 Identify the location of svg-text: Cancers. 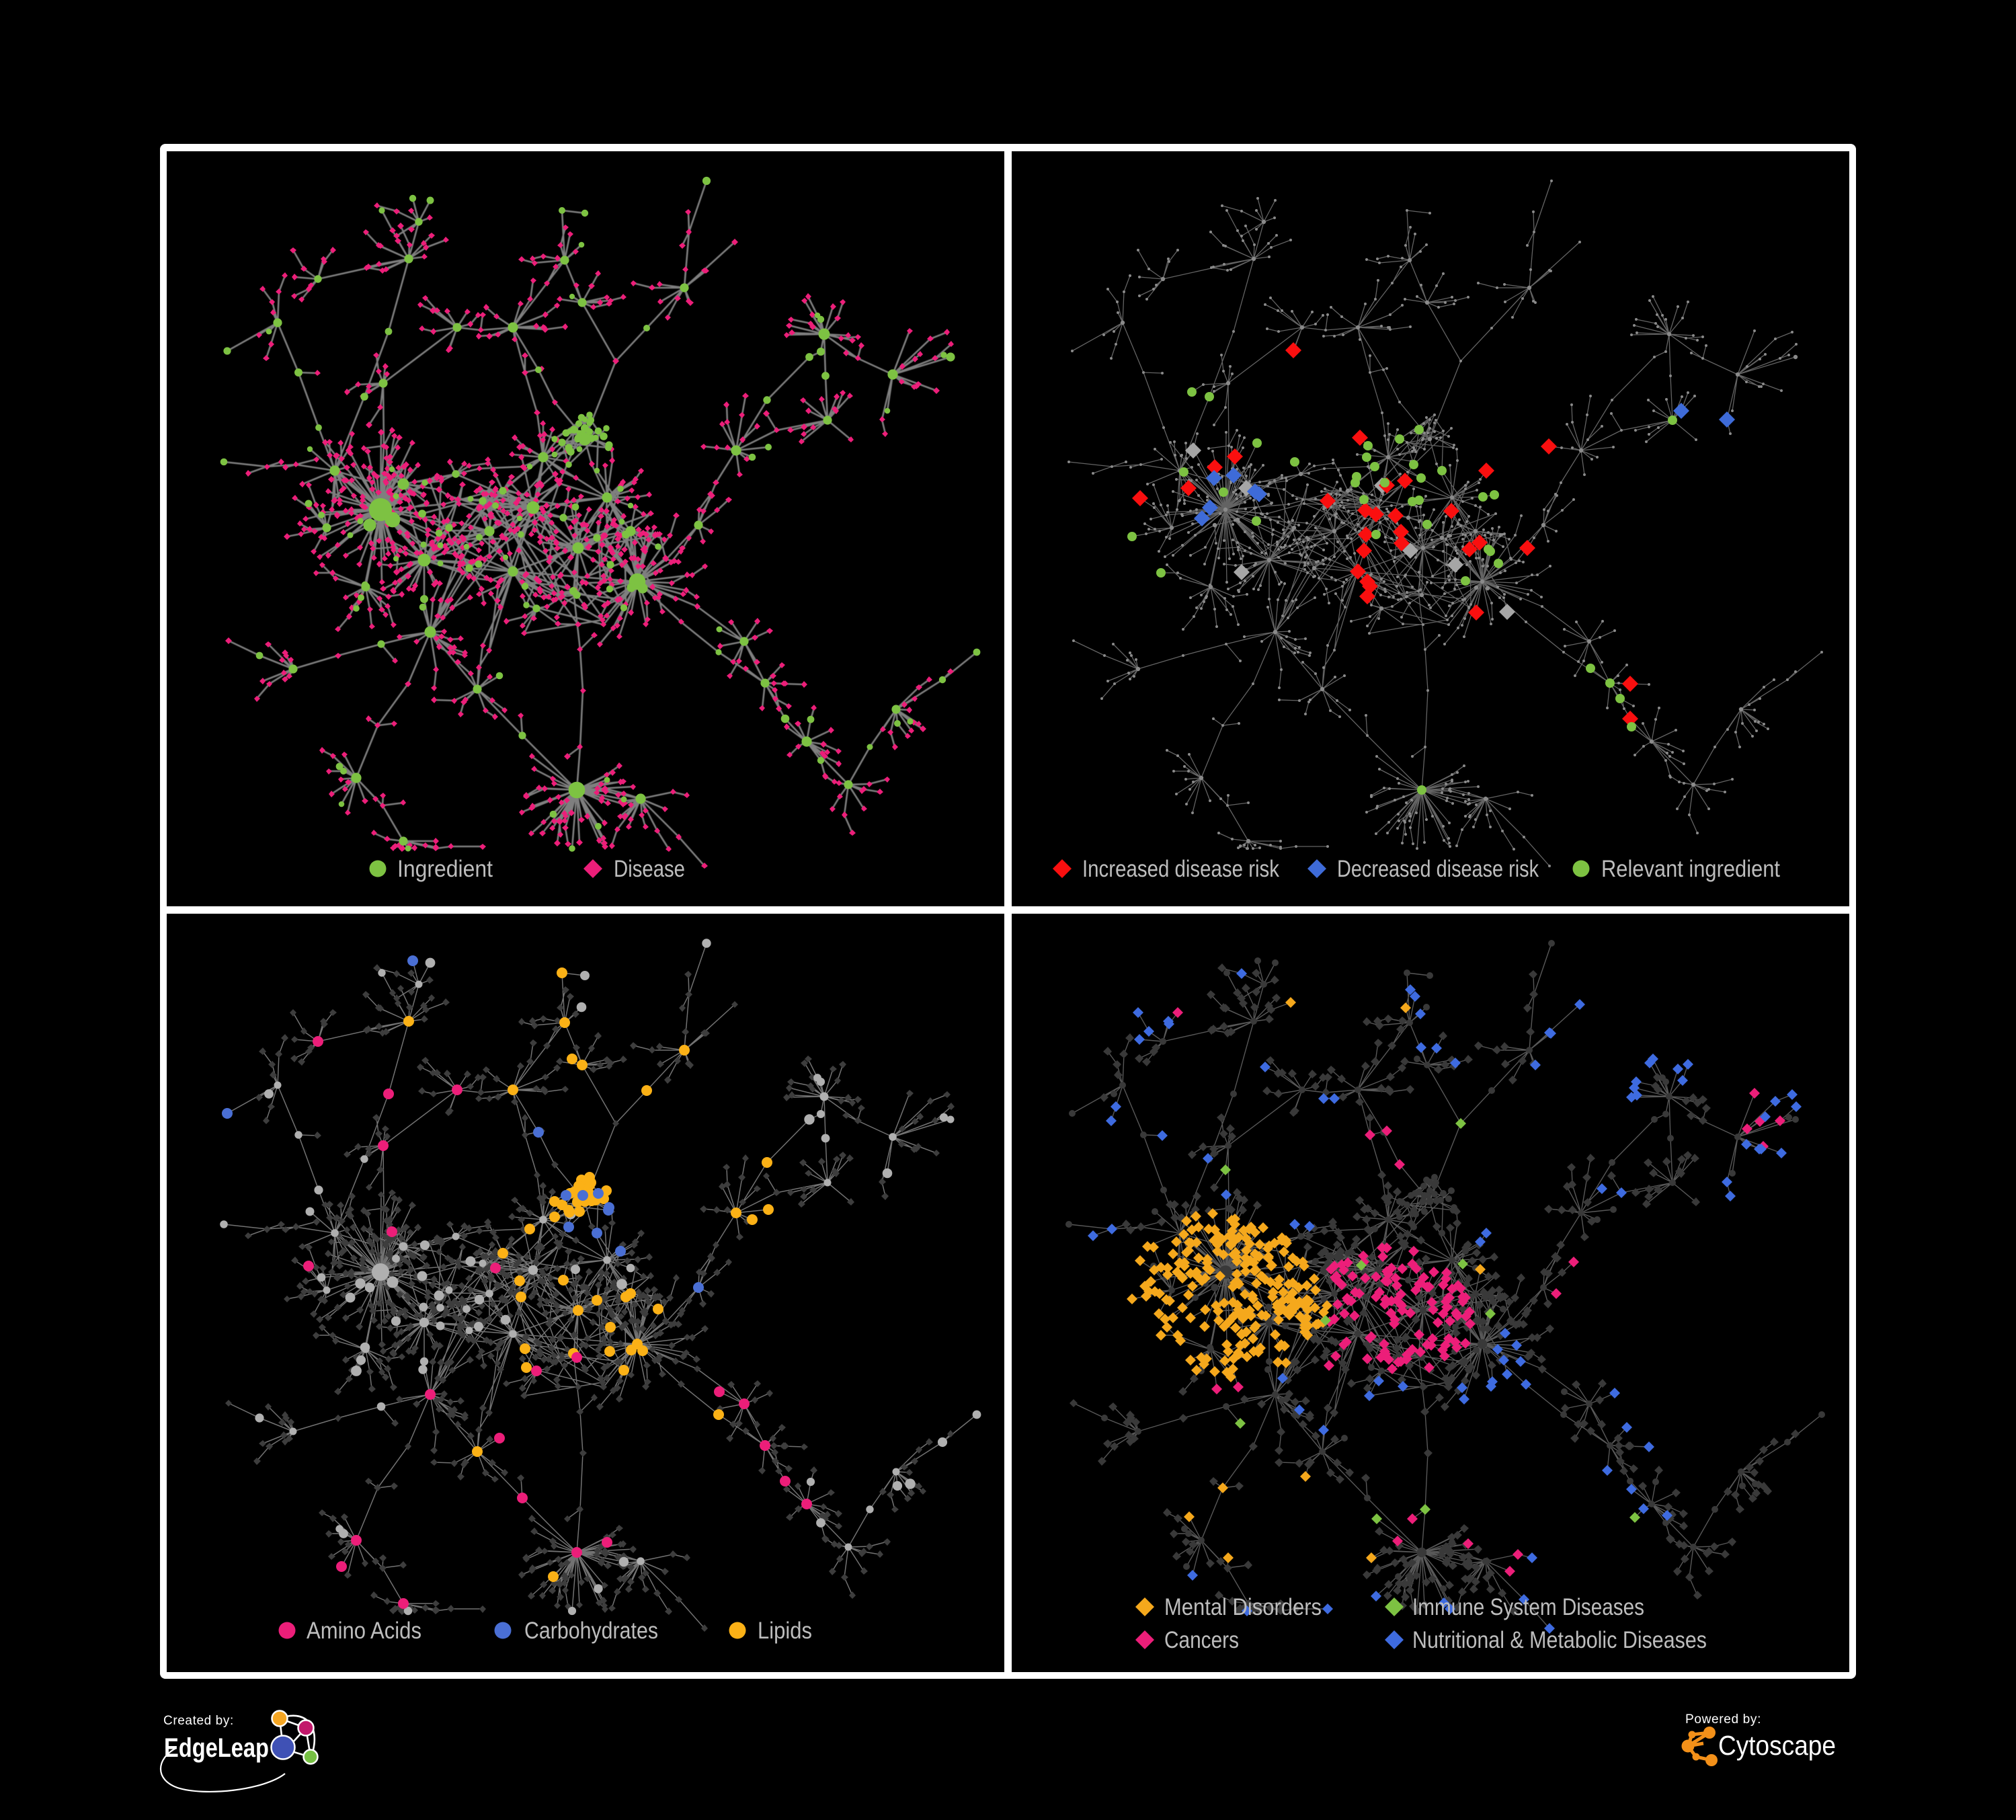
(1201, 1640).